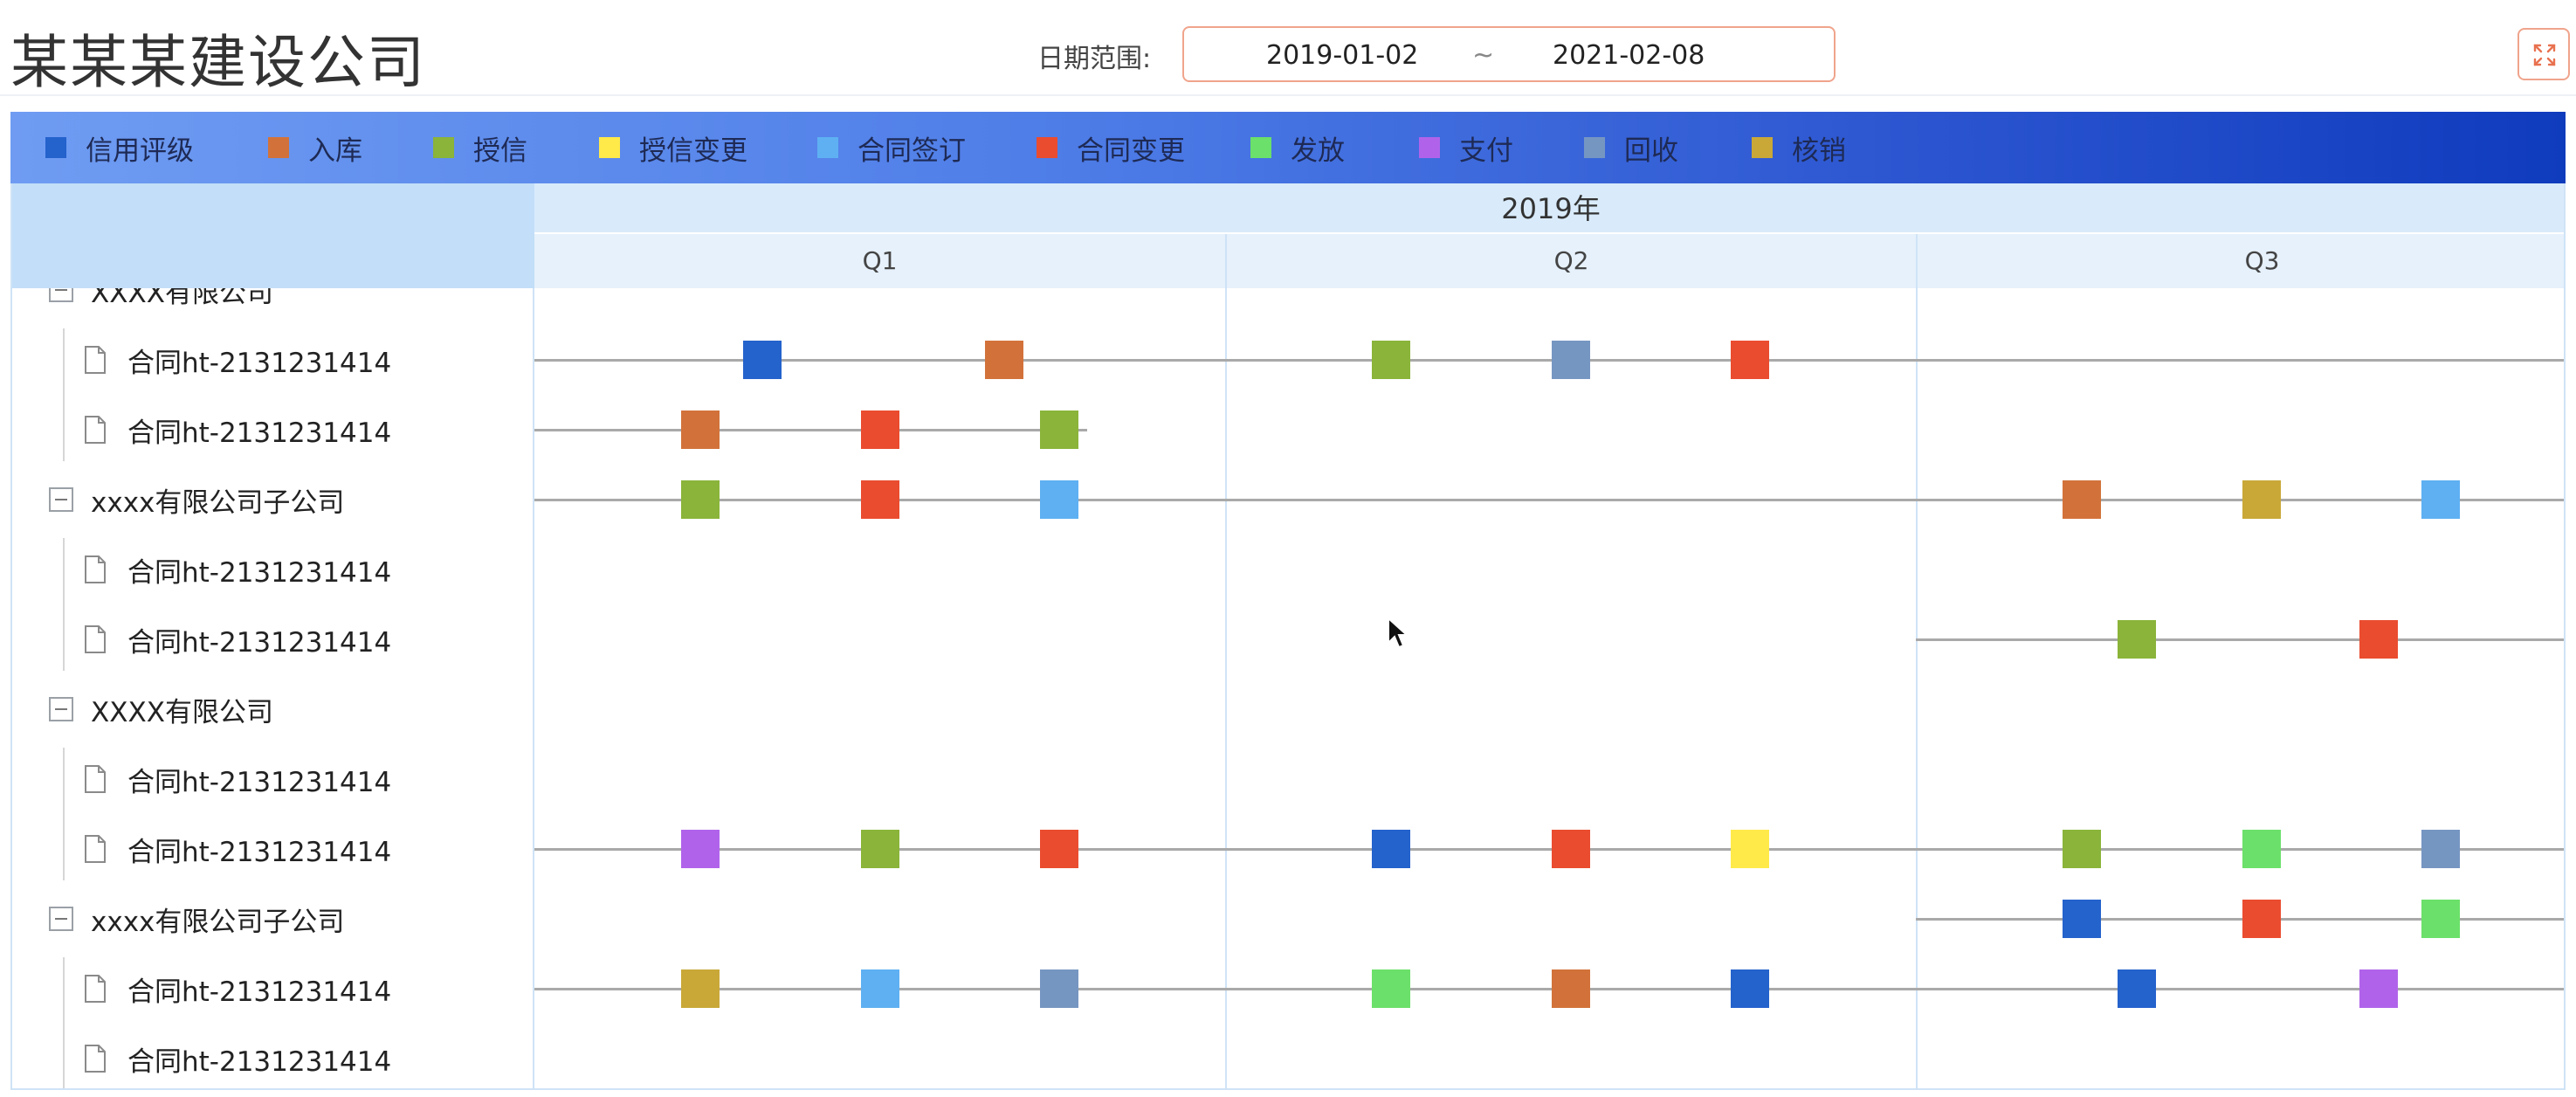 Image resolution: width=2576 pixels, height=1097 pixels. I want to click on legend-label: 授信, so click(500, 151).